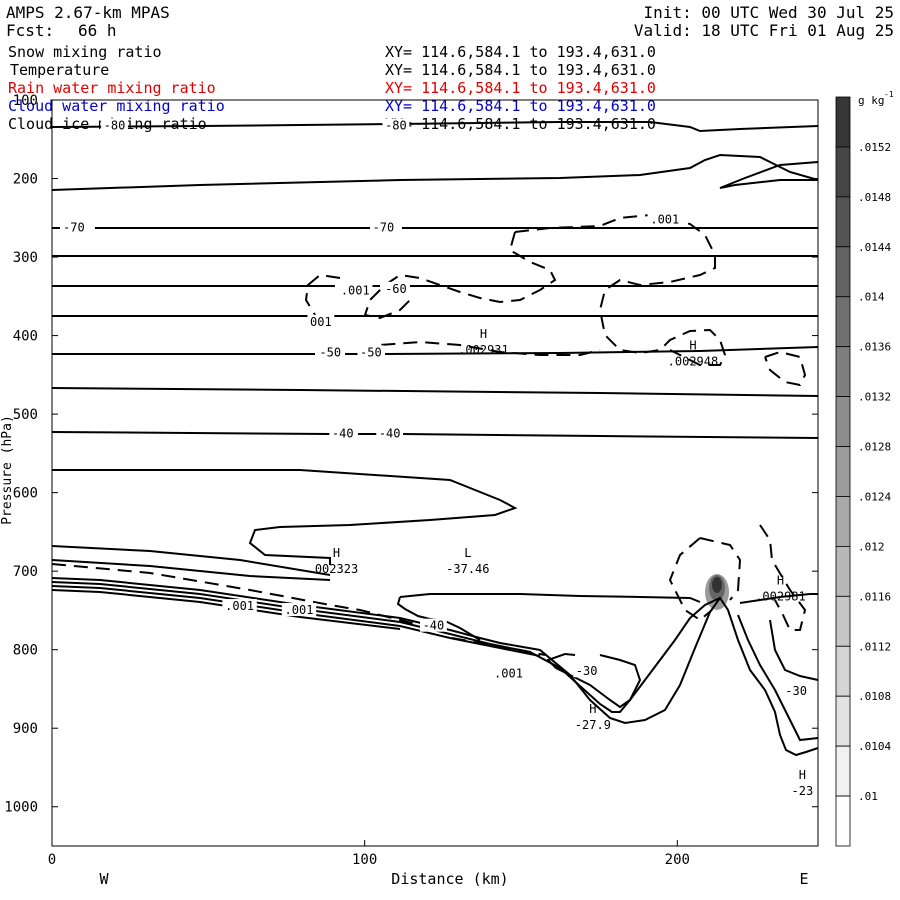 The height and width of the screenshot is (900, 900). What do you see at coordinates (520, 106) in the screenshot?
I see `field-cloudwater-xy: XY= 114.6,584.1 to 193.4,631.0` at bounding box center [520, 106].